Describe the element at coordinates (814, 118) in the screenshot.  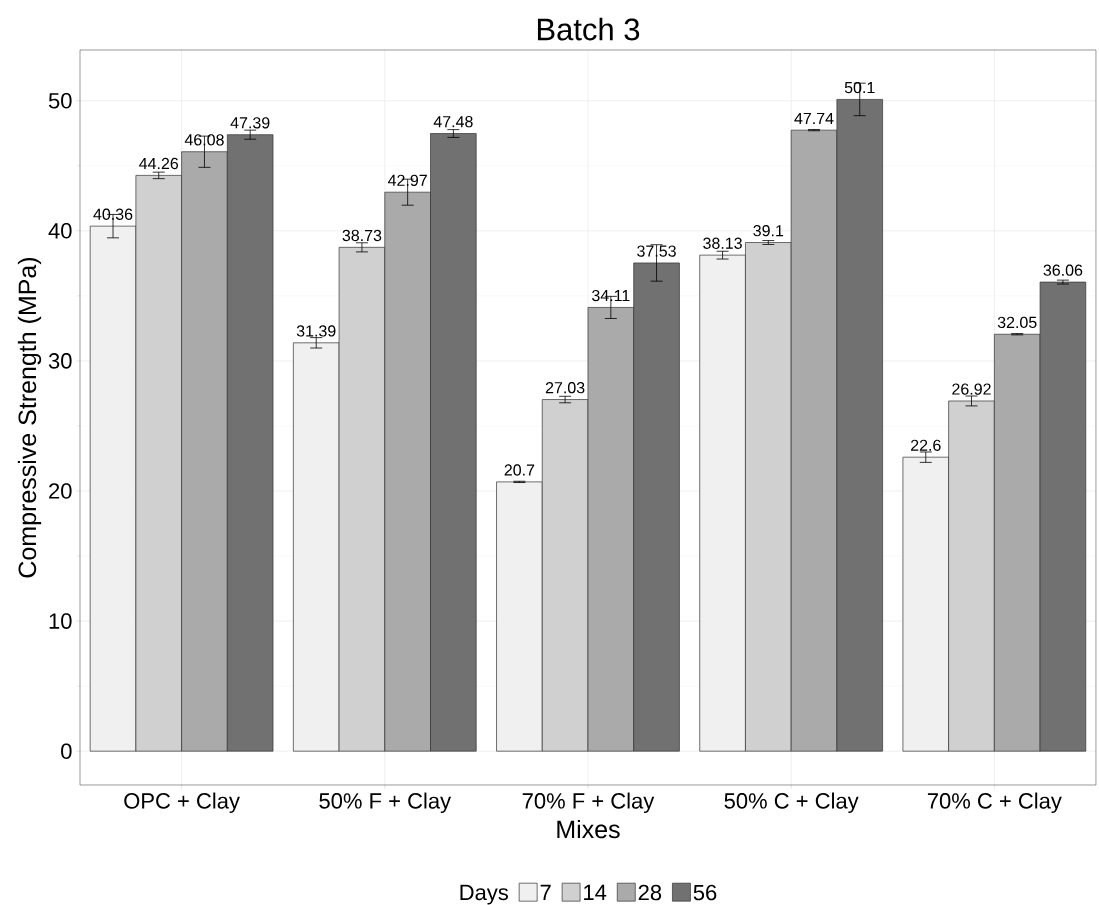
I see `data-label: 47.74` at that location.